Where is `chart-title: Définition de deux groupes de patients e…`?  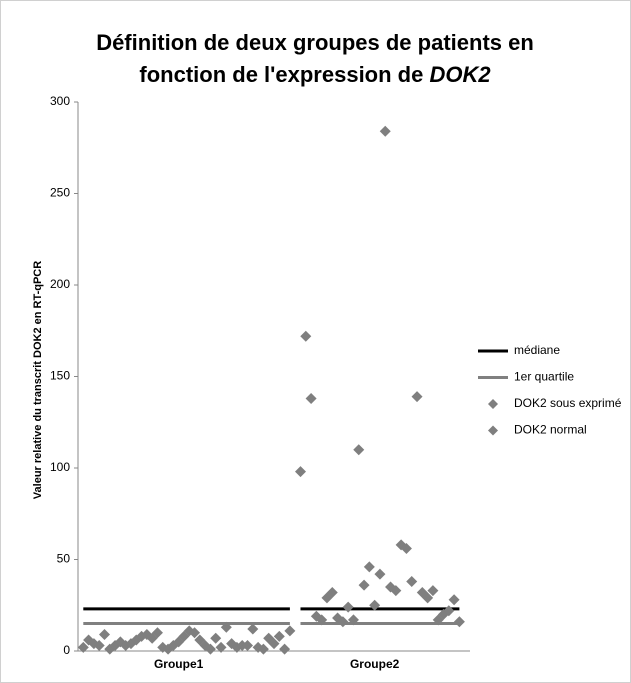 chart-title: Définition de deux groupes de patients e… is located at coordinates (315, 42).